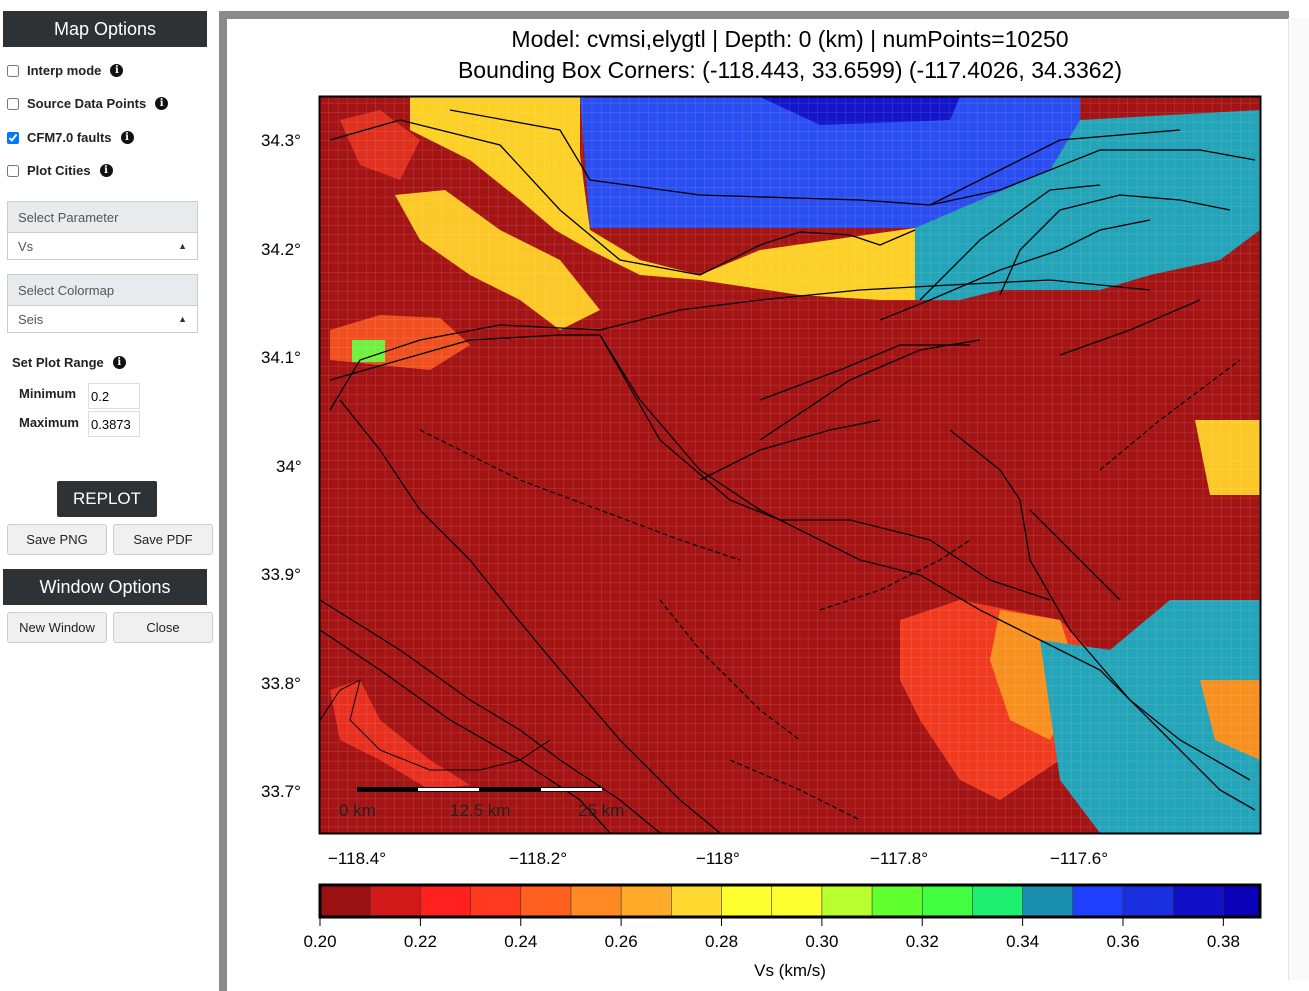 This screenshot has width=1309, height=991. Describe the element at coordinates (105, 587) in the screenshot. I see `window-options-header: Window Options` at that location.